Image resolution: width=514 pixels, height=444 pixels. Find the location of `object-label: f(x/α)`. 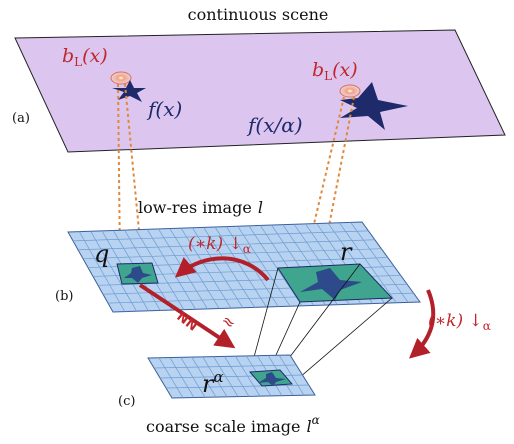

object-label: f(x/α) is located at coordinates (274, 125).